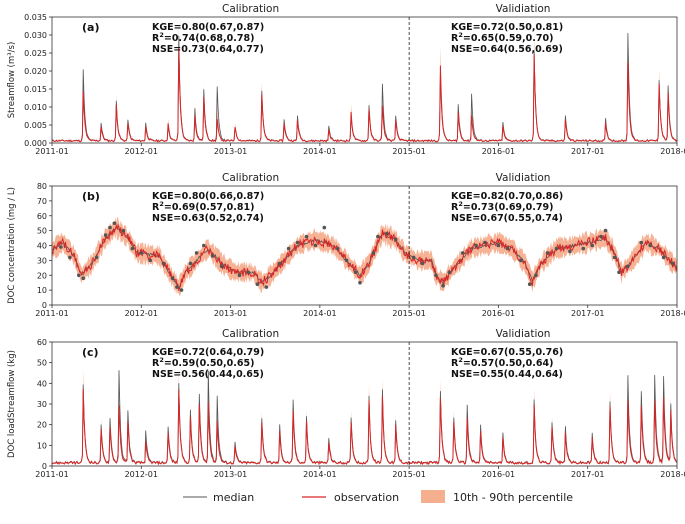 The image size is (685, 524). Describe the element at coordinates (35, 89) in the screenshot. I see `y-tick-label: 0.015` at that location.